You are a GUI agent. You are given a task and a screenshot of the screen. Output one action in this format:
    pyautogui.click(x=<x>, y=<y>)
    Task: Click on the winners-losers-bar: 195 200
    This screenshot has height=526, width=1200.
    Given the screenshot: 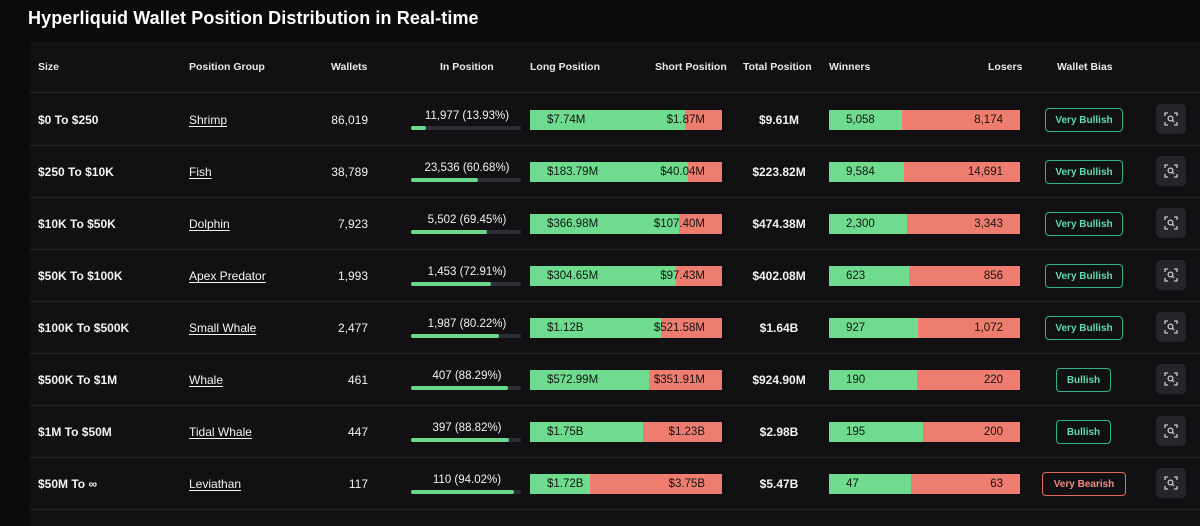 What is the action you would take?
    pyautogui.click(x=924, y=432)
    